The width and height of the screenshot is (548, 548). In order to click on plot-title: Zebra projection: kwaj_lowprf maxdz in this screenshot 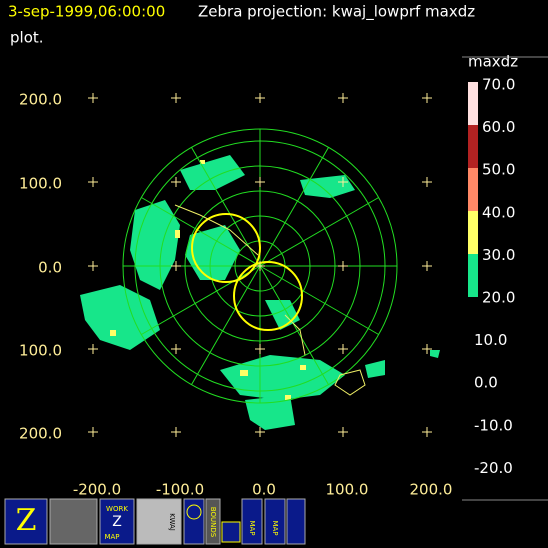, I will do `click(336, 12)`.